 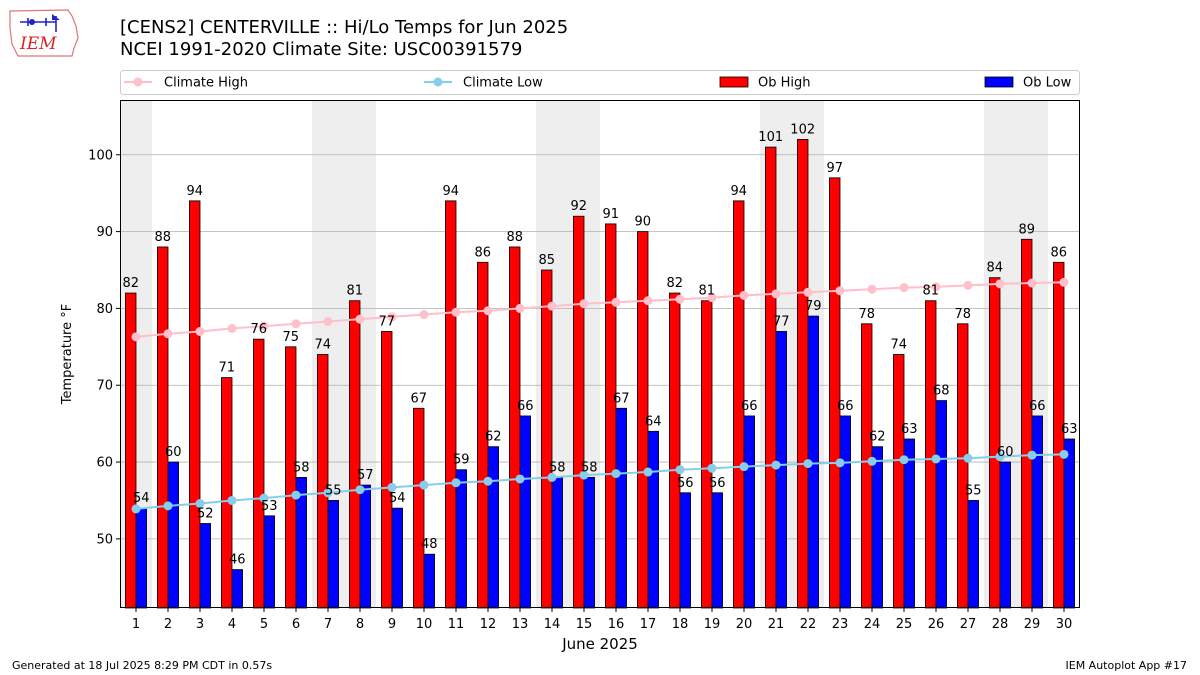 What do you see at coordinates (173, 452) in the screenshot?
I see `ob-low-label-2: 60` at bounding box center [173, 452].